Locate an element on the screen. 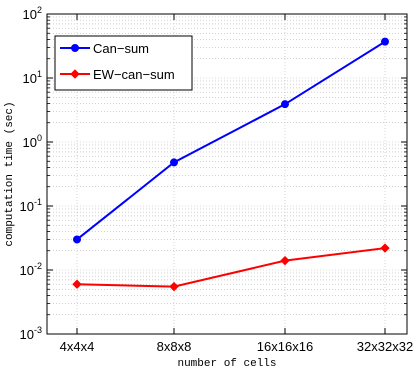  legend-label-ew-can-sum: EW−can−sum is located at coordinates (134, 74).